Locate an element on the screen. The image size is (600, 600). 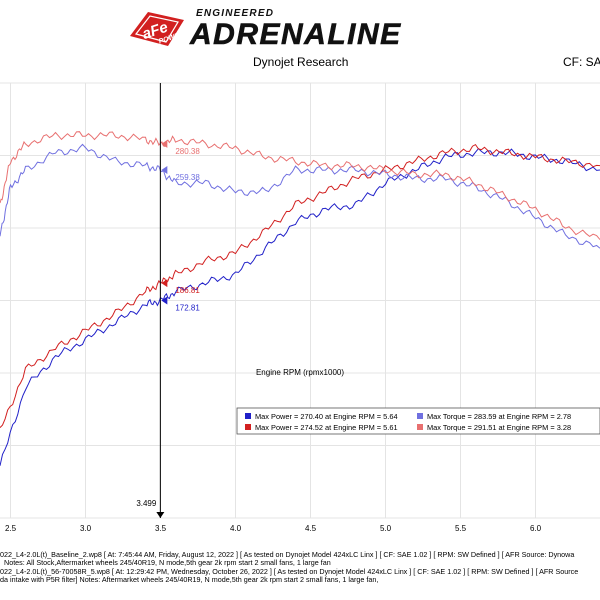
afe-power-logo: aFe POWER is located at coordinates (157, 29).